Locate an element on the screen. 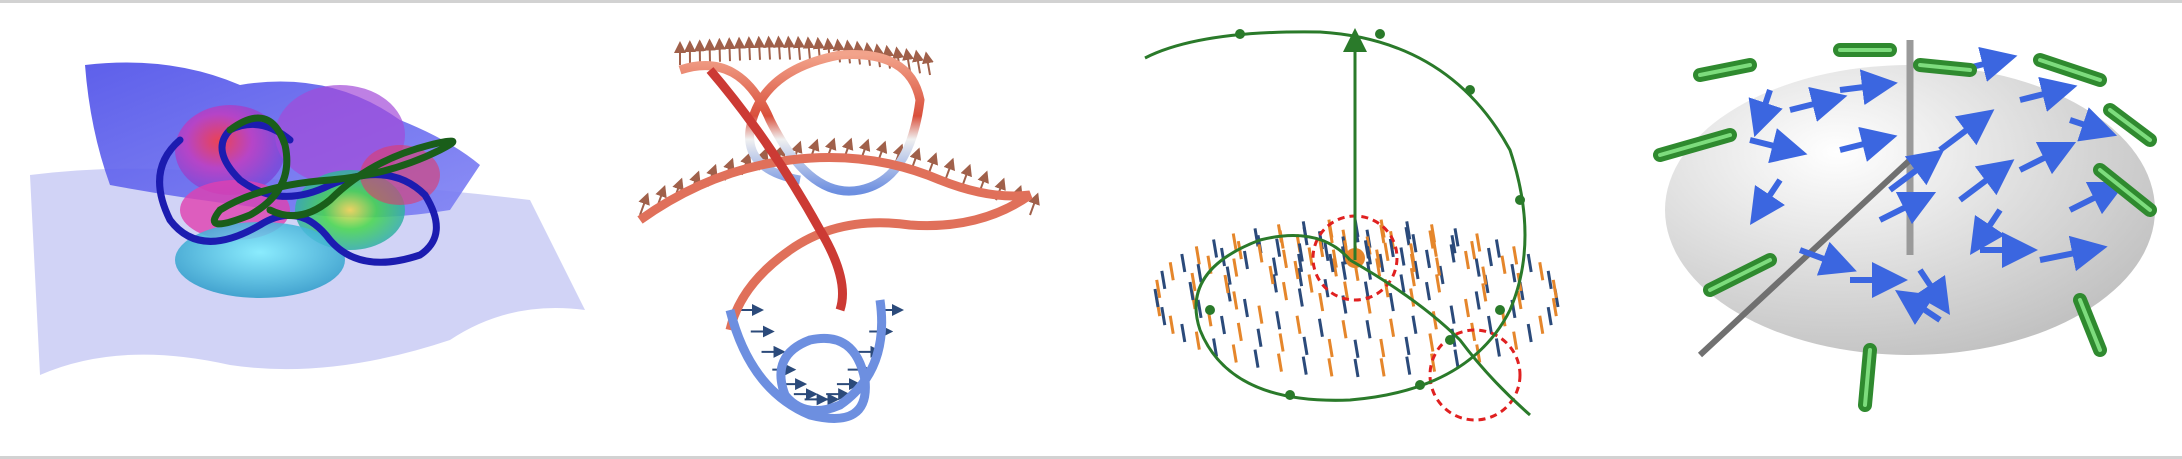  trajectory-arrows is located at coordinates (1365, 214).